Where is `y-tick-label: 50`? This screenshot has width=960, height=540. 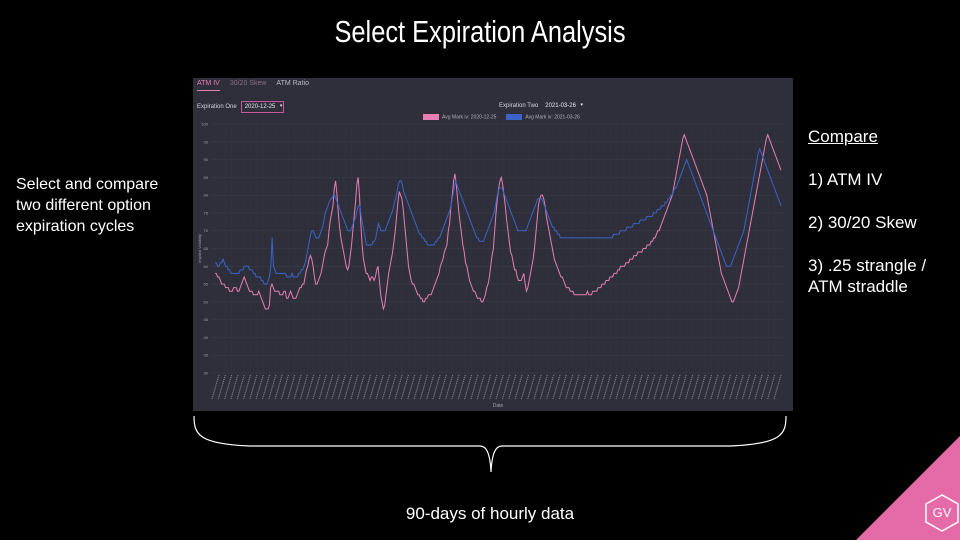
y-tick-label: 50 is located at coordinates (206, 301).